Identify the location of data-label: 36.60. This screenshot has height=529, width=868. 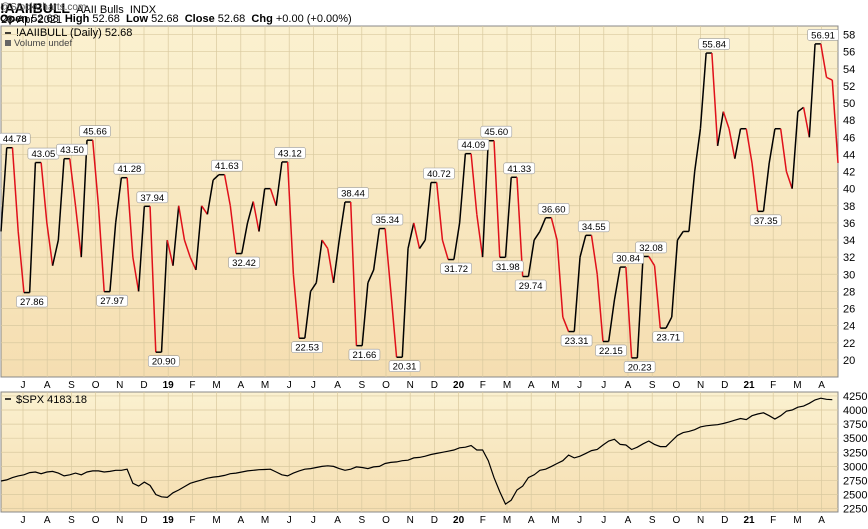
(554, 209).